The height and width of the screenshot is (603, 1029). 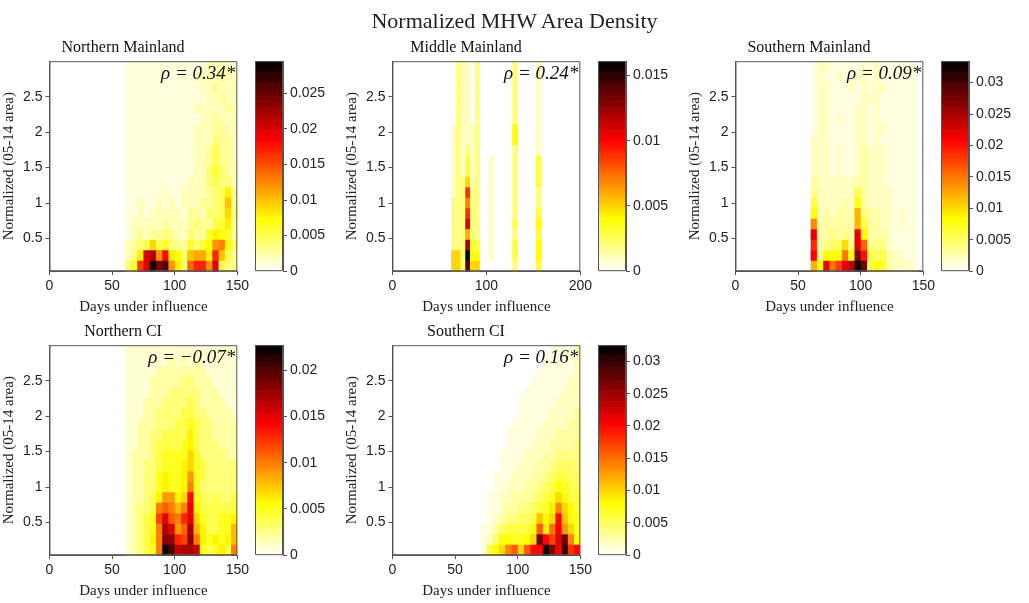 I want to click on annotation: ρ = 0.34*, so click(x=198, y=72).